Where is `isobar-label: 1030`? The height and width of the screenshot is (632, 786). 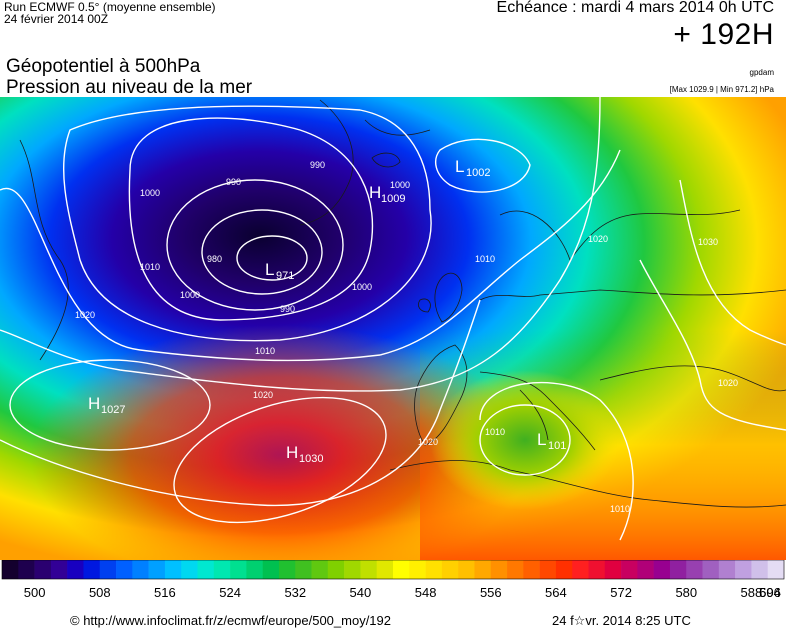 isobar-label: 1030 is located at coordinates (708, 242).